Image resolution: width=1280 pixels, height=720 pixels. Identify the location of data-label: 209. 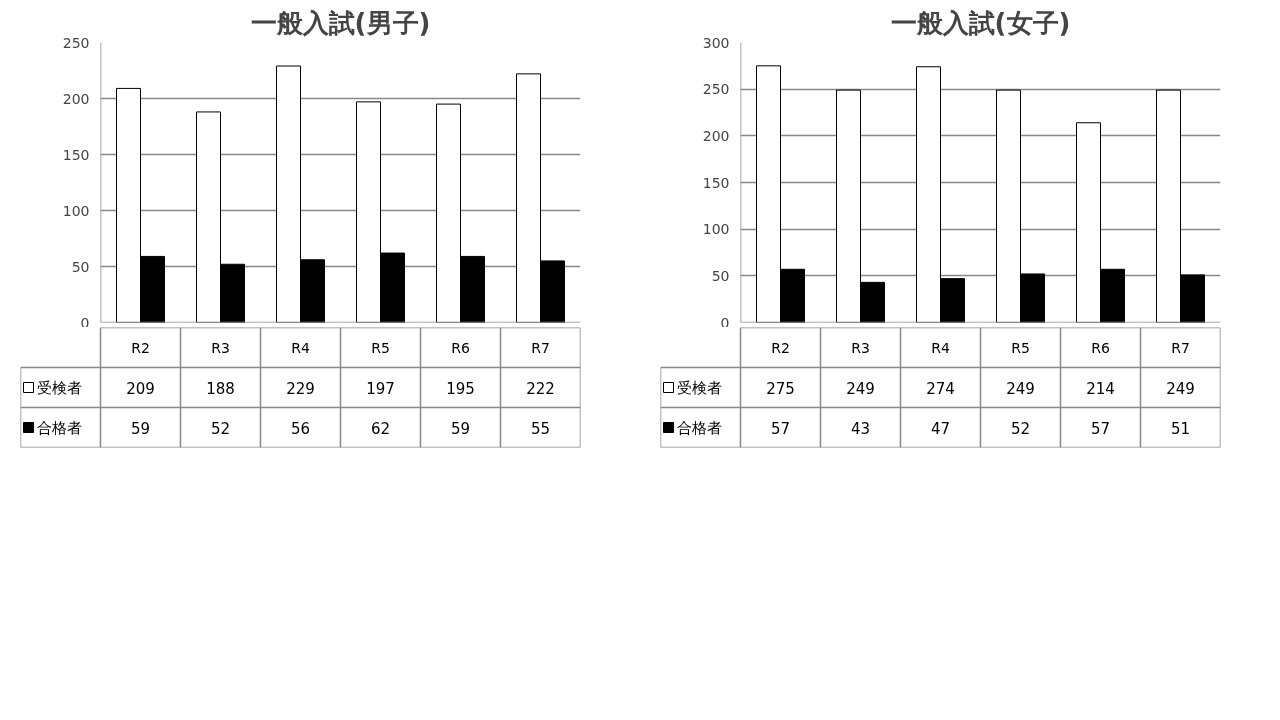
(140, 388).